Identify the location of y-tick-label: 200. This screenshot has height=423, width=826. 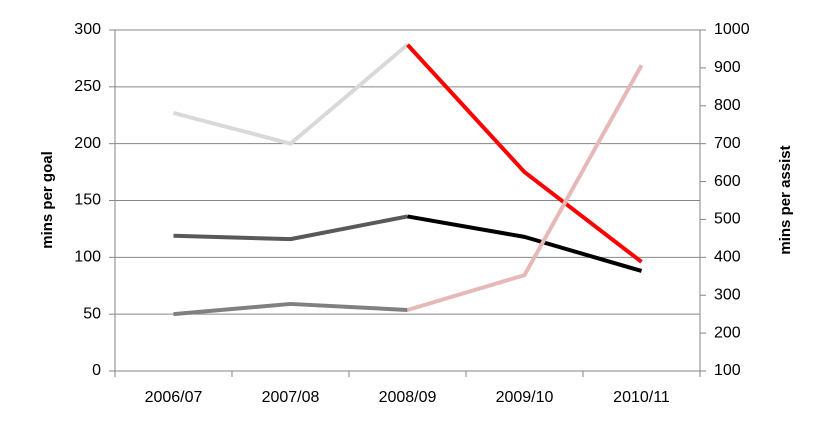
(87, 143).